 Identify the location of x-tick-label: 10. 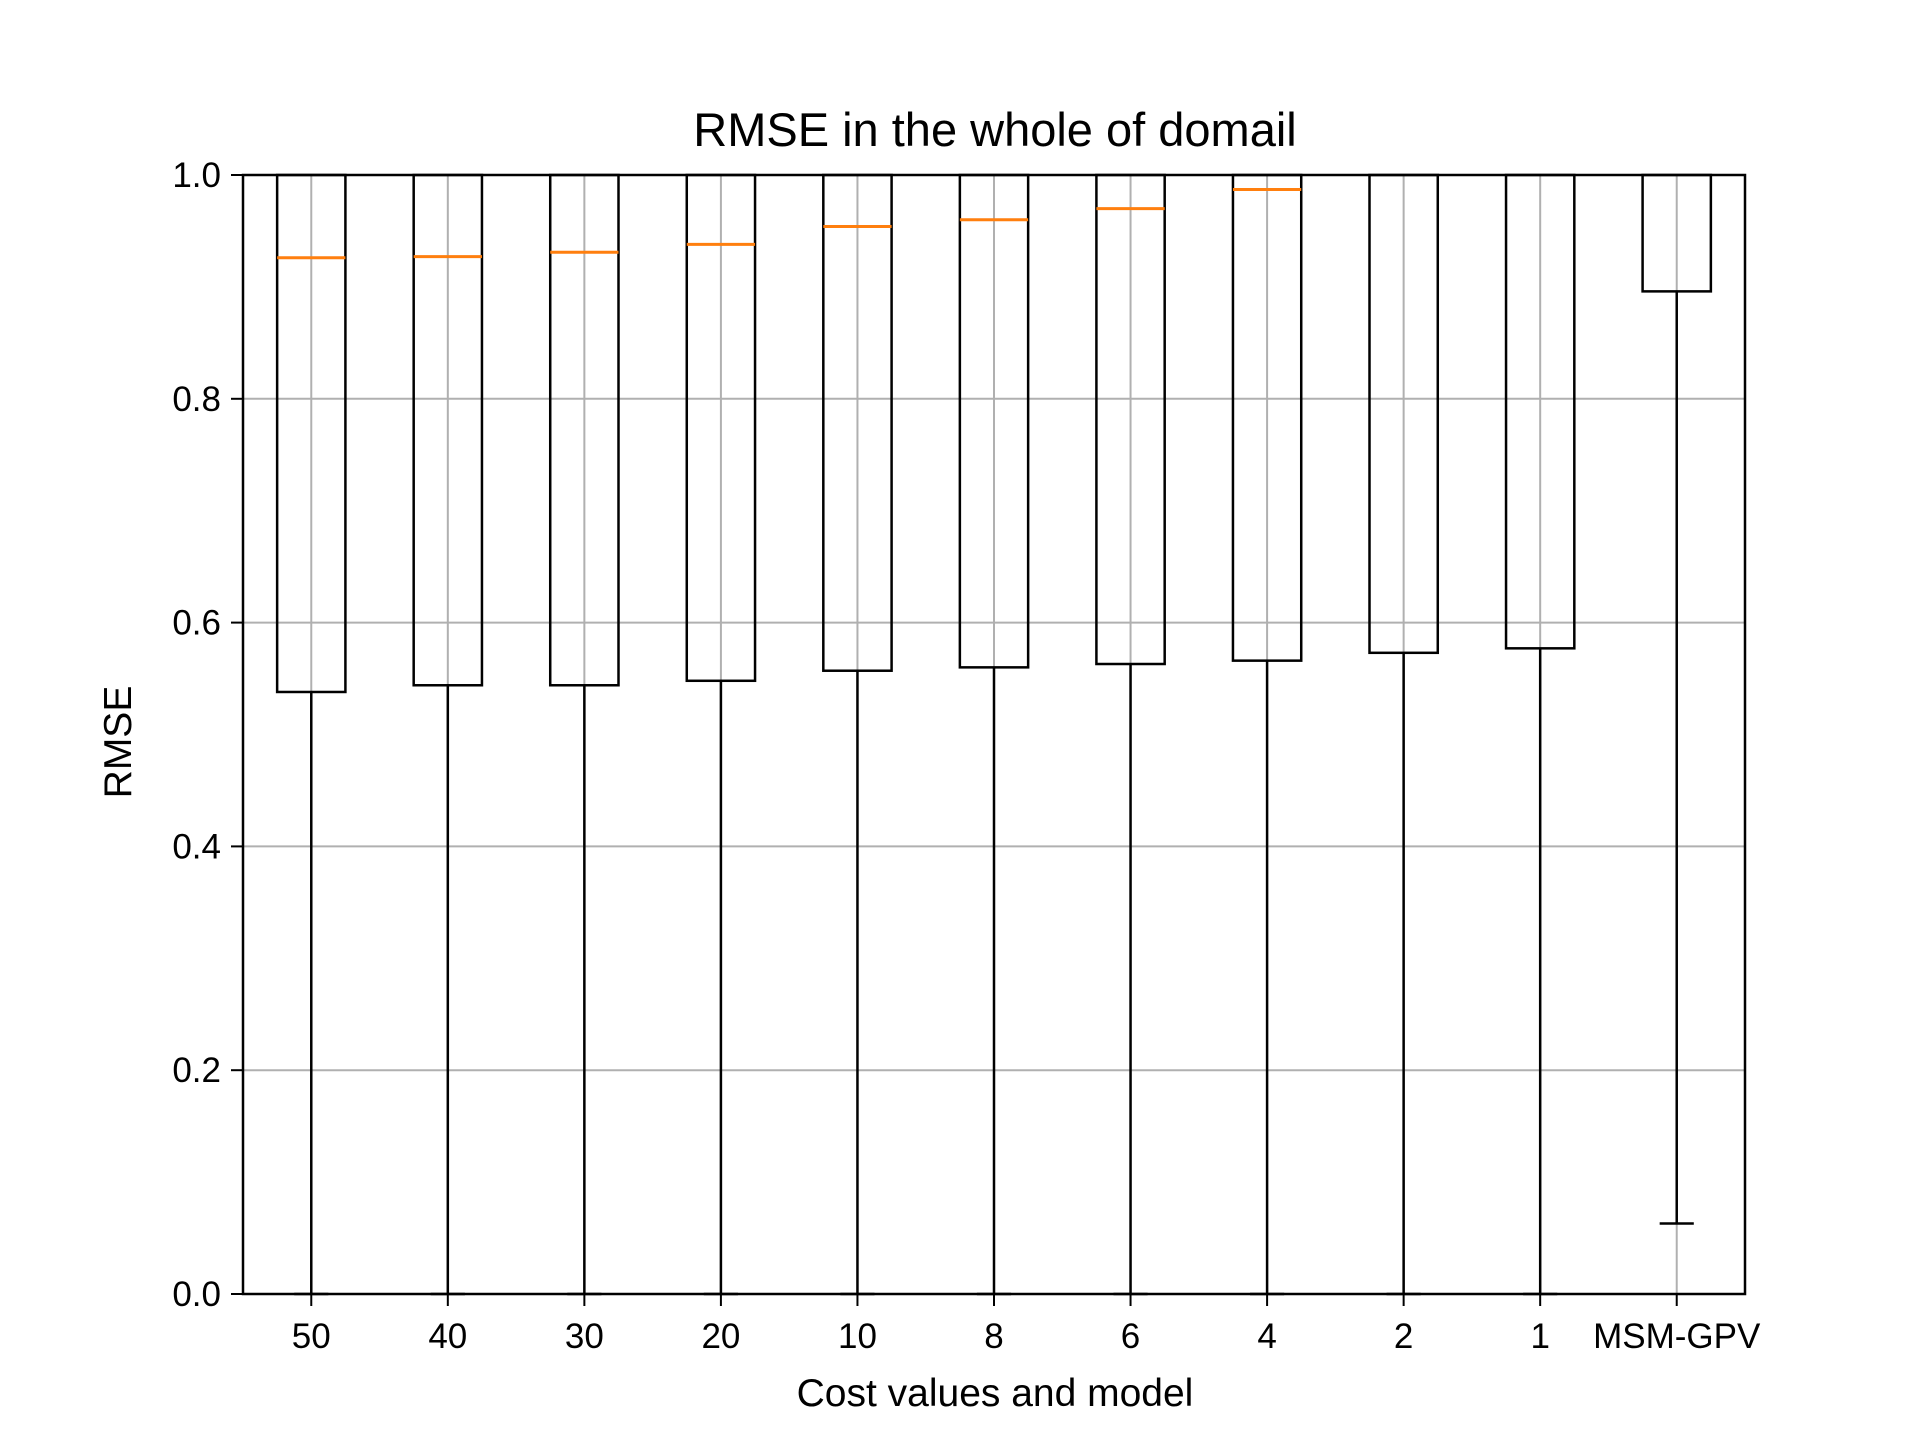
(857, 1336).